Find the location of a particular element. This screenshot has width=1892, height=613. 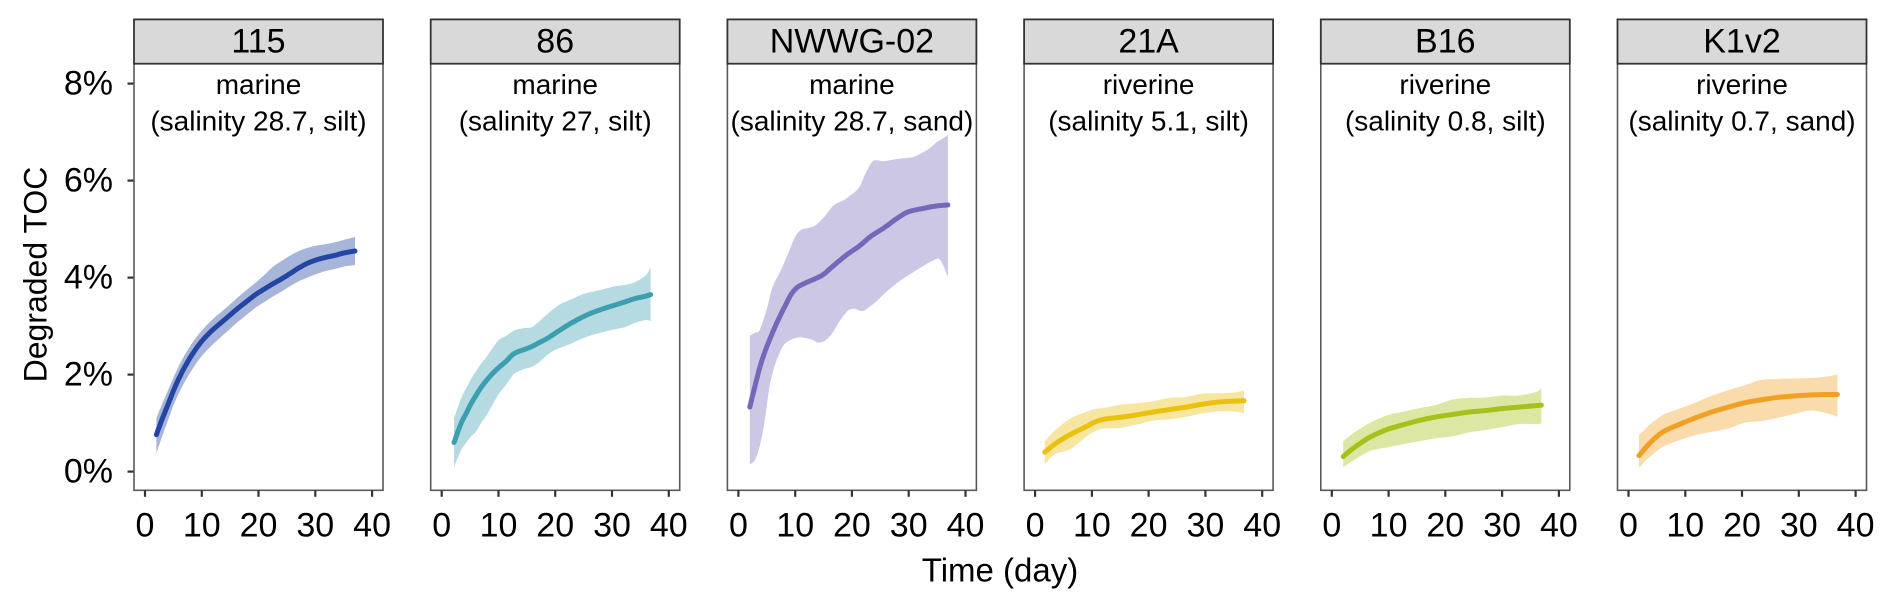

svg-text: 86 is located at coordinates (555, 42).